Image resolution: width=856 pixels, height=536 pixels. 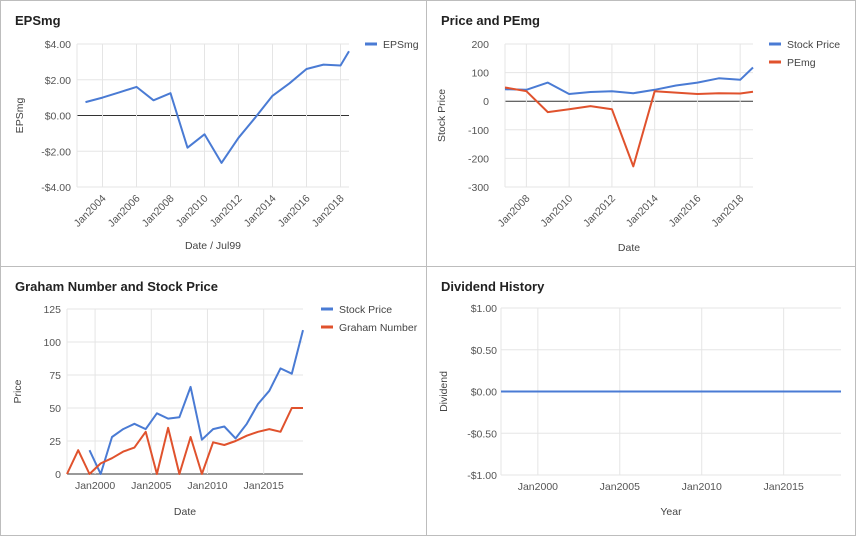 What do you see at coordinates (671, 512) in the screenshot?
I see `x-axis-title: Year` at bounding box center [671, 512].